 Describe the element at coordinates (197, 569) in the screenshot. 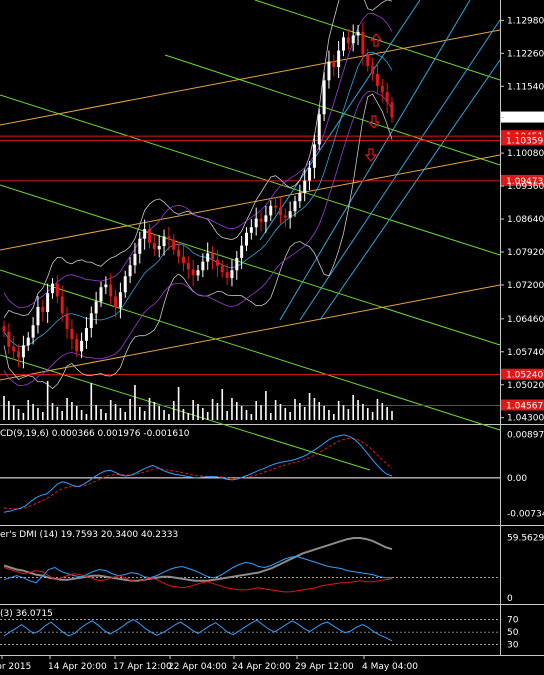

I see `dmi-plus-line` at that location.